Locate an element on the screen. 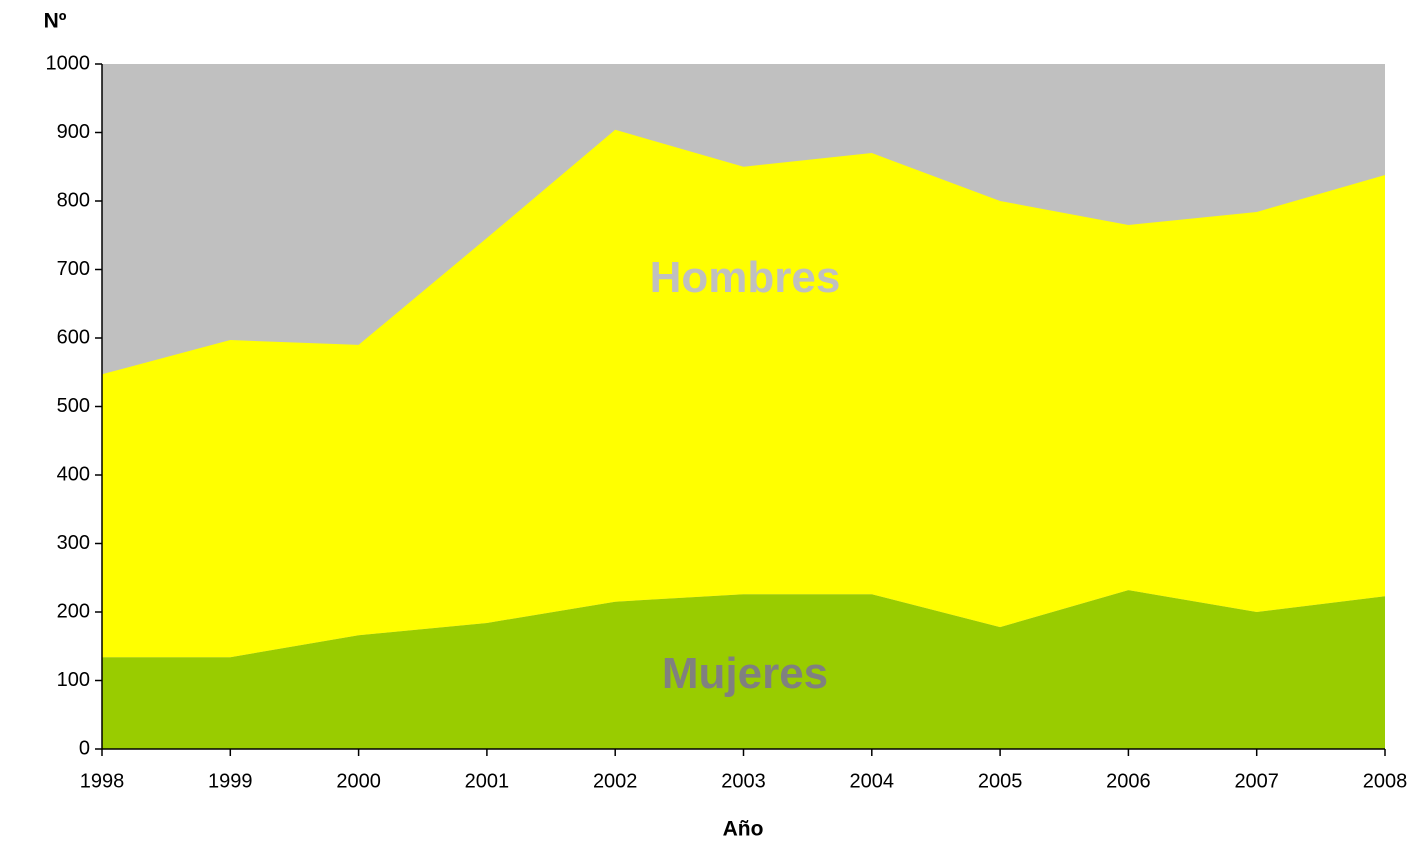 This screenshot has width=1418, height=849. x-tick-label: 2003 is located at coordinates (743, 781).